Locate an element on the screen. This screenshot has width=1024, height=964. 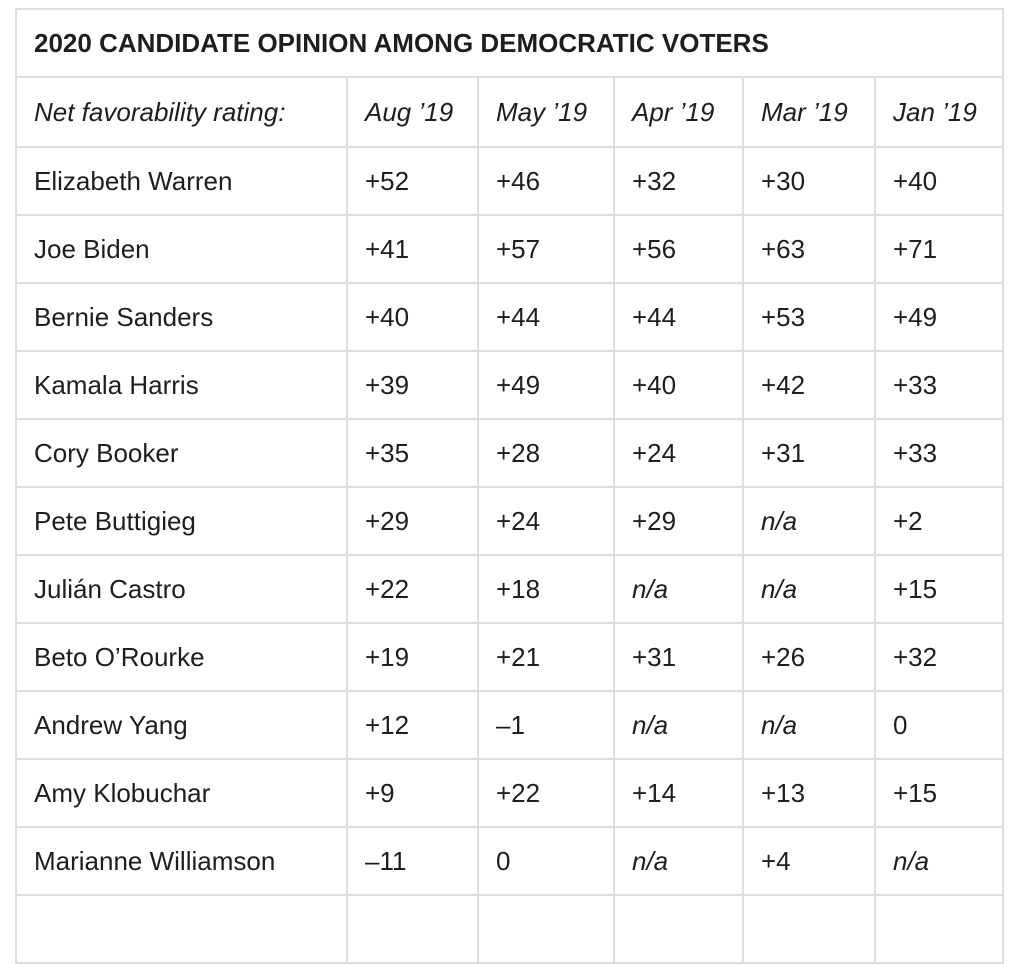
rating-cell: –1 is located at coordinates (546, 725).